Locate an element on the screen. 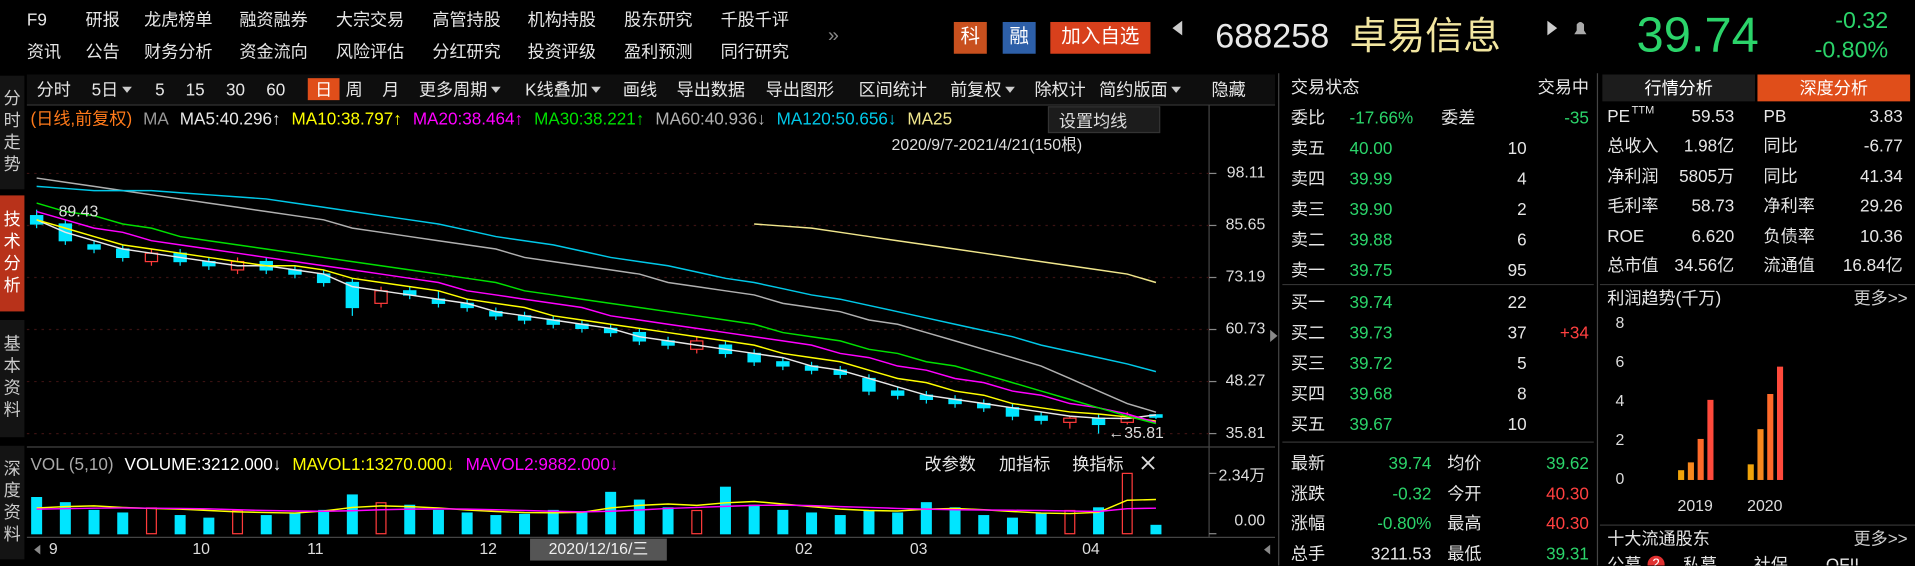 This screenshot has height=566, width=1915. panel-tab: 行情分析 is located at coordinates (1679, 88).